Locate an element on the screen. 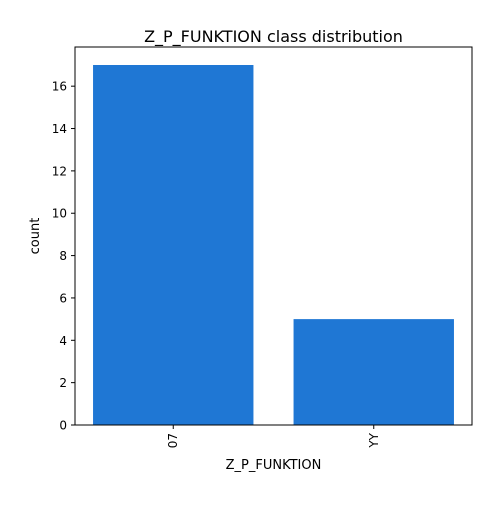 The width and height of the screenshot is (500, 505). y-tick-label: 0 is located at coordinates (63, 426).